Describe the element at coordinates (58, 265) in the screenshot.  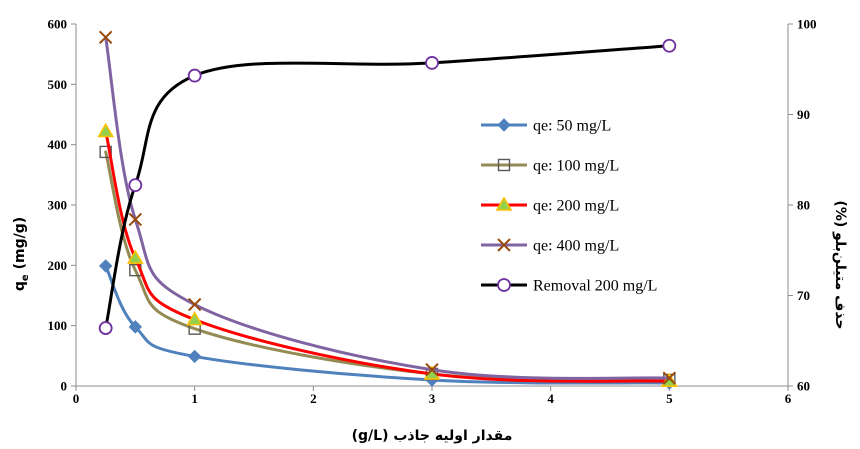
I see `y-tick-label: 200` at that location.